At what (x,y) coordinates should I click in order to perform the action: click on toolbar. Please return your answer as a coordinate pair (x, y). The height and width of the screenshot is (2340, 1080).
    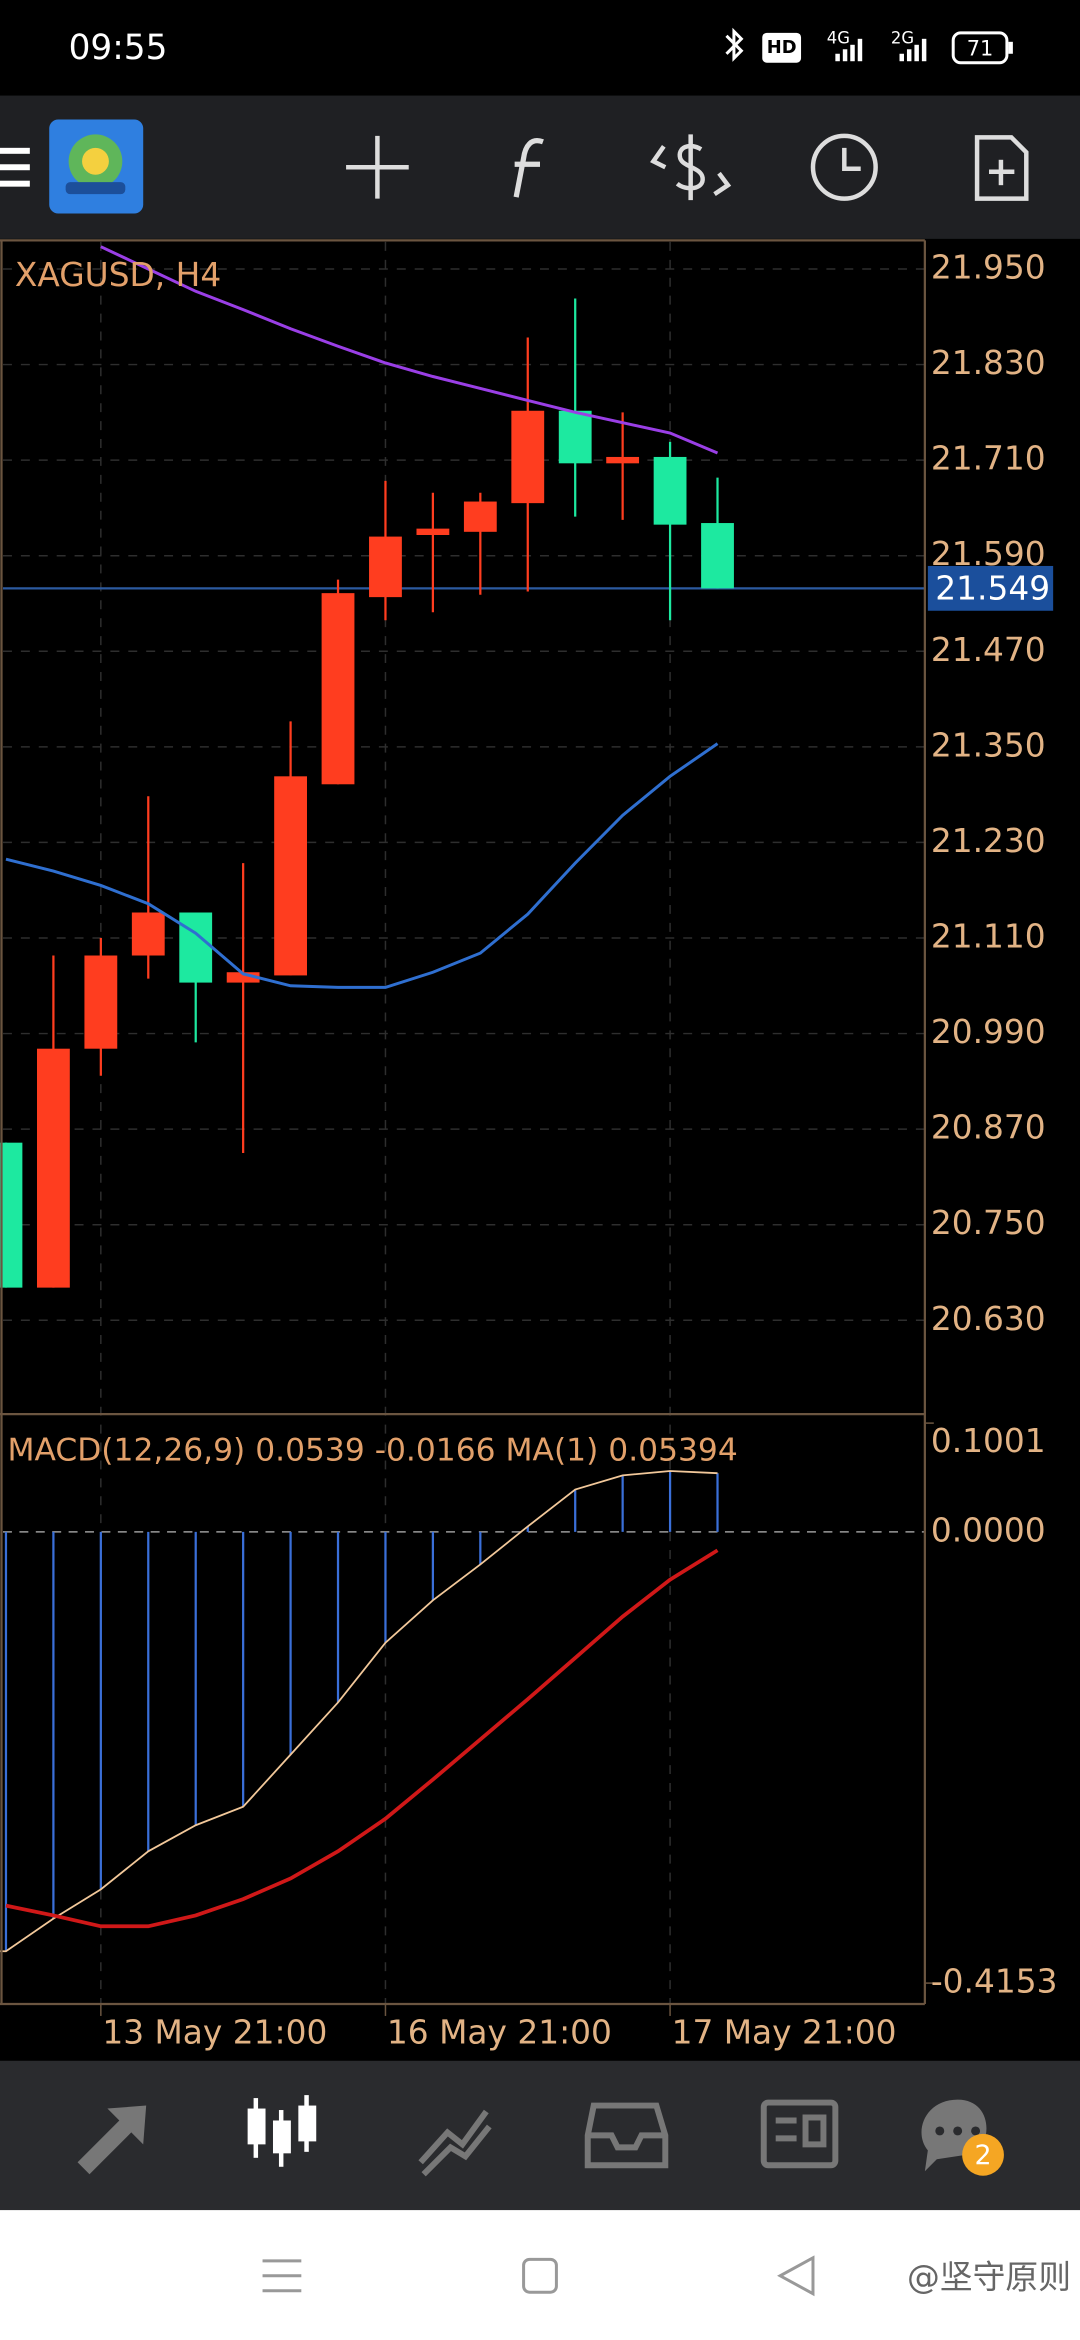
    Looking at the image, I should click on (540, 167).